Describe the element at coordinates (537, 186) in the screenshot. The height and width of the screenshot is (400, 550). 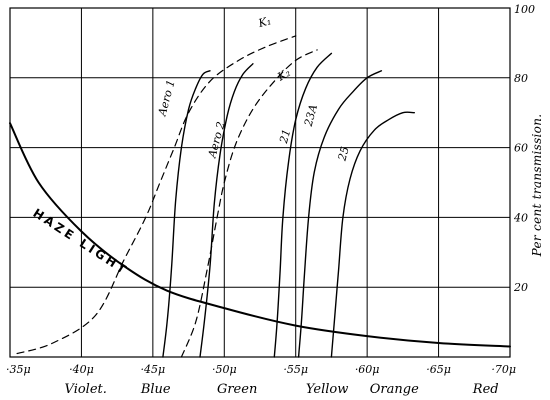
I see `y-axis-label: Per cent transmission.` at that location.